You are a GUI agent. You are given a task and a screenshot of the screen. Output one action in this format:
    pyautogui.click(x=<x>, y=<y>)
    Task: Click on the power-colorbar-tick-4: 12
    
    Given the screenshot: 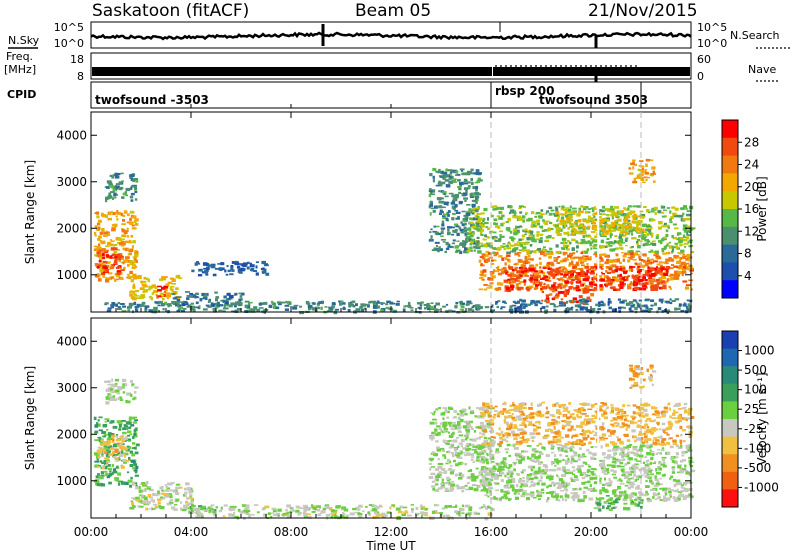 What is the action you would take?
    pyautogui.click(x=751, y=231)
    